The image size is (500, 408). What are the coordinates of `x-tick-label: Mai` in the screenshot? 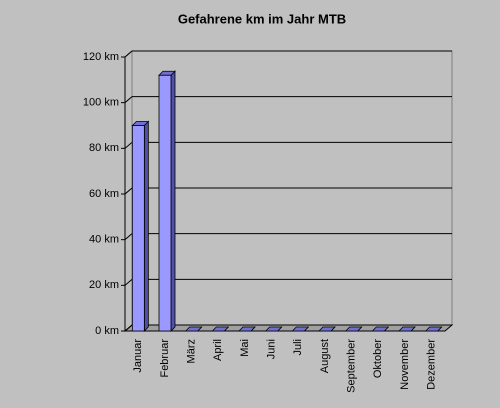 It's located at (245, 348).